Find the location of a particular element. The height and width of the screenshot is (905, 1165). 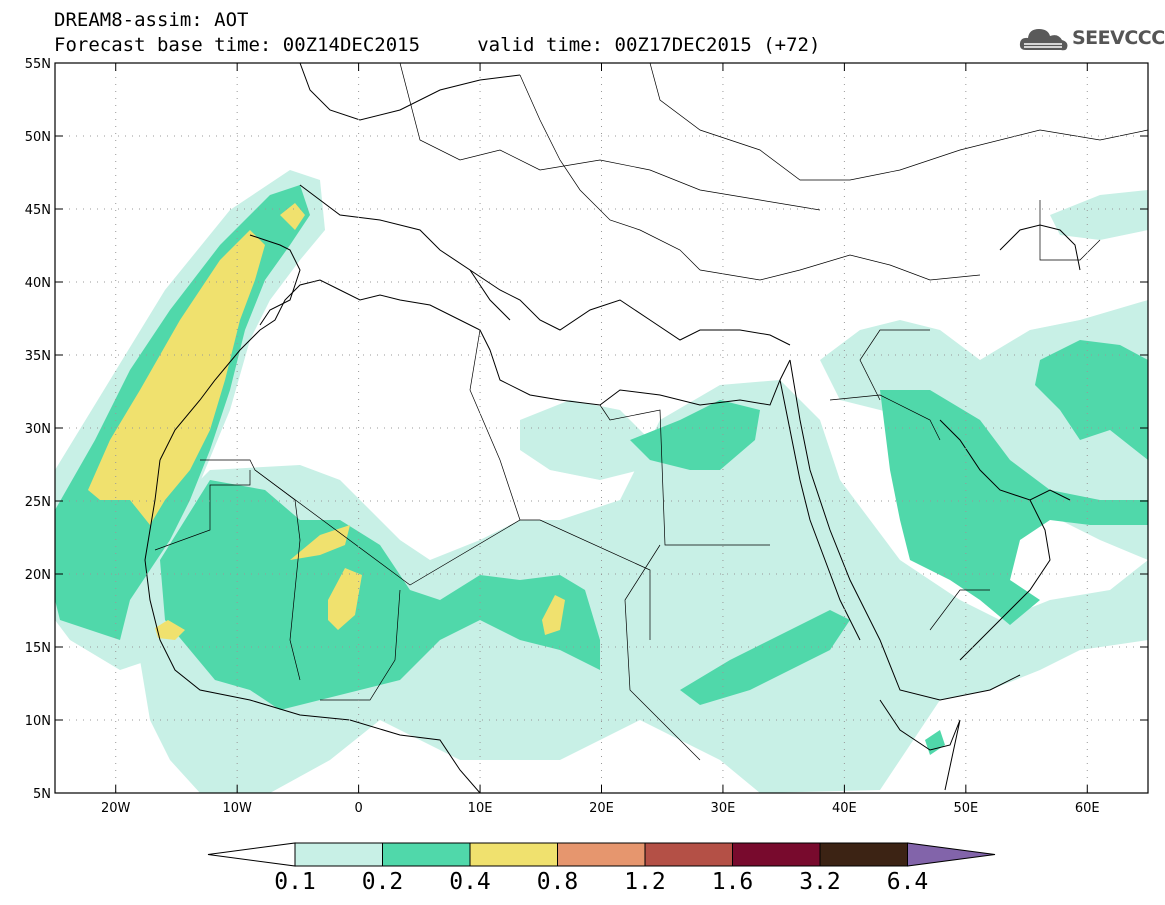

lat-label: 30N is located at coordinates (38, 429).